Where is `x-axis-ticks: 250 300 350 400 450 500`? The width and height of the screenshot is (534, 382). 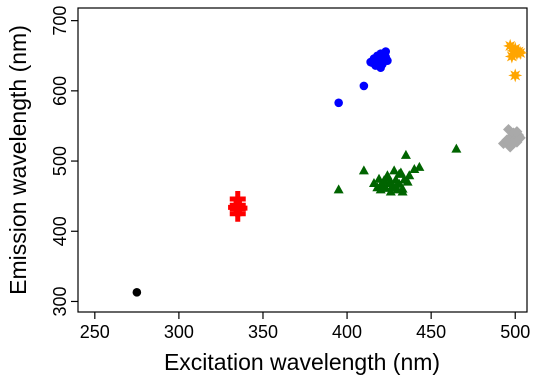 x-axis-ticks: 250 300 350 400 450 500 is located at coordinates (305, 327).